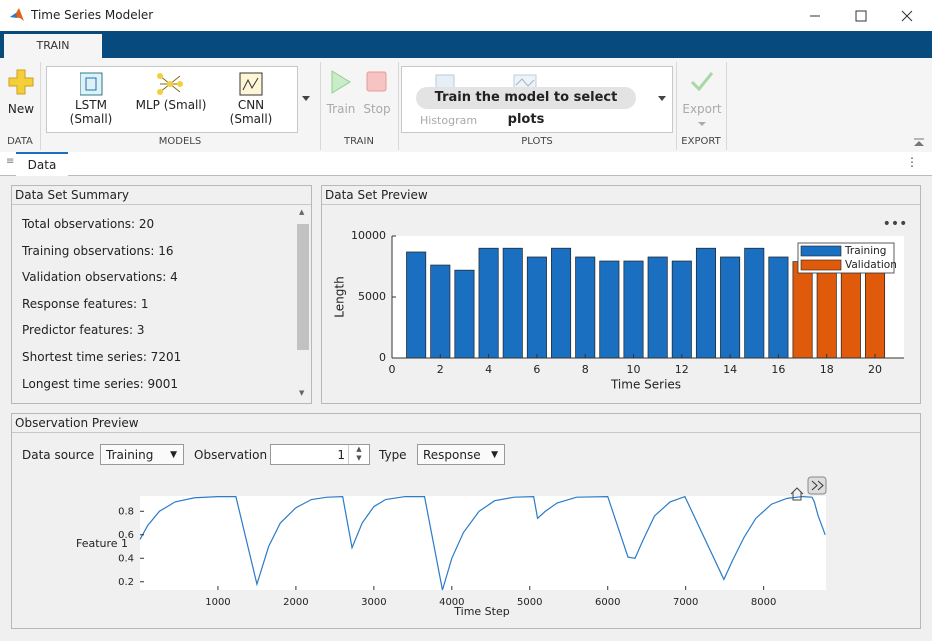 This screenshot has width=932, height=641. I want to click on summary-line: Response features: 1, so click(85, 304).